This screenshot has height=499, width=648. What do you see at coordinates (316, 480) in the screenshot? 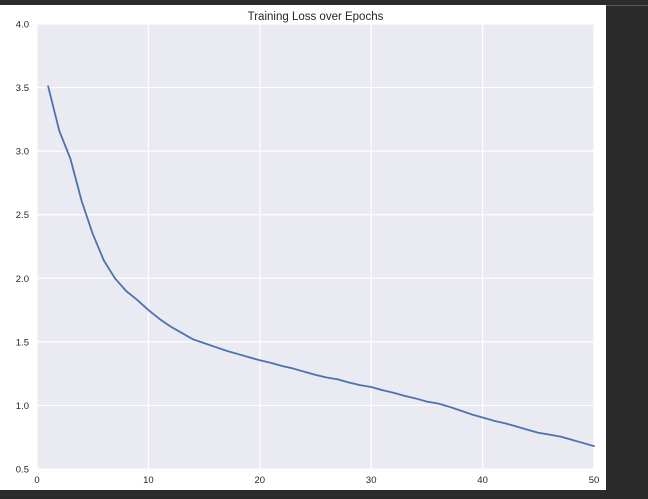
I see `x-axis-ticks: 0 10 20 30 40 50` at bounding box center [316, 480].